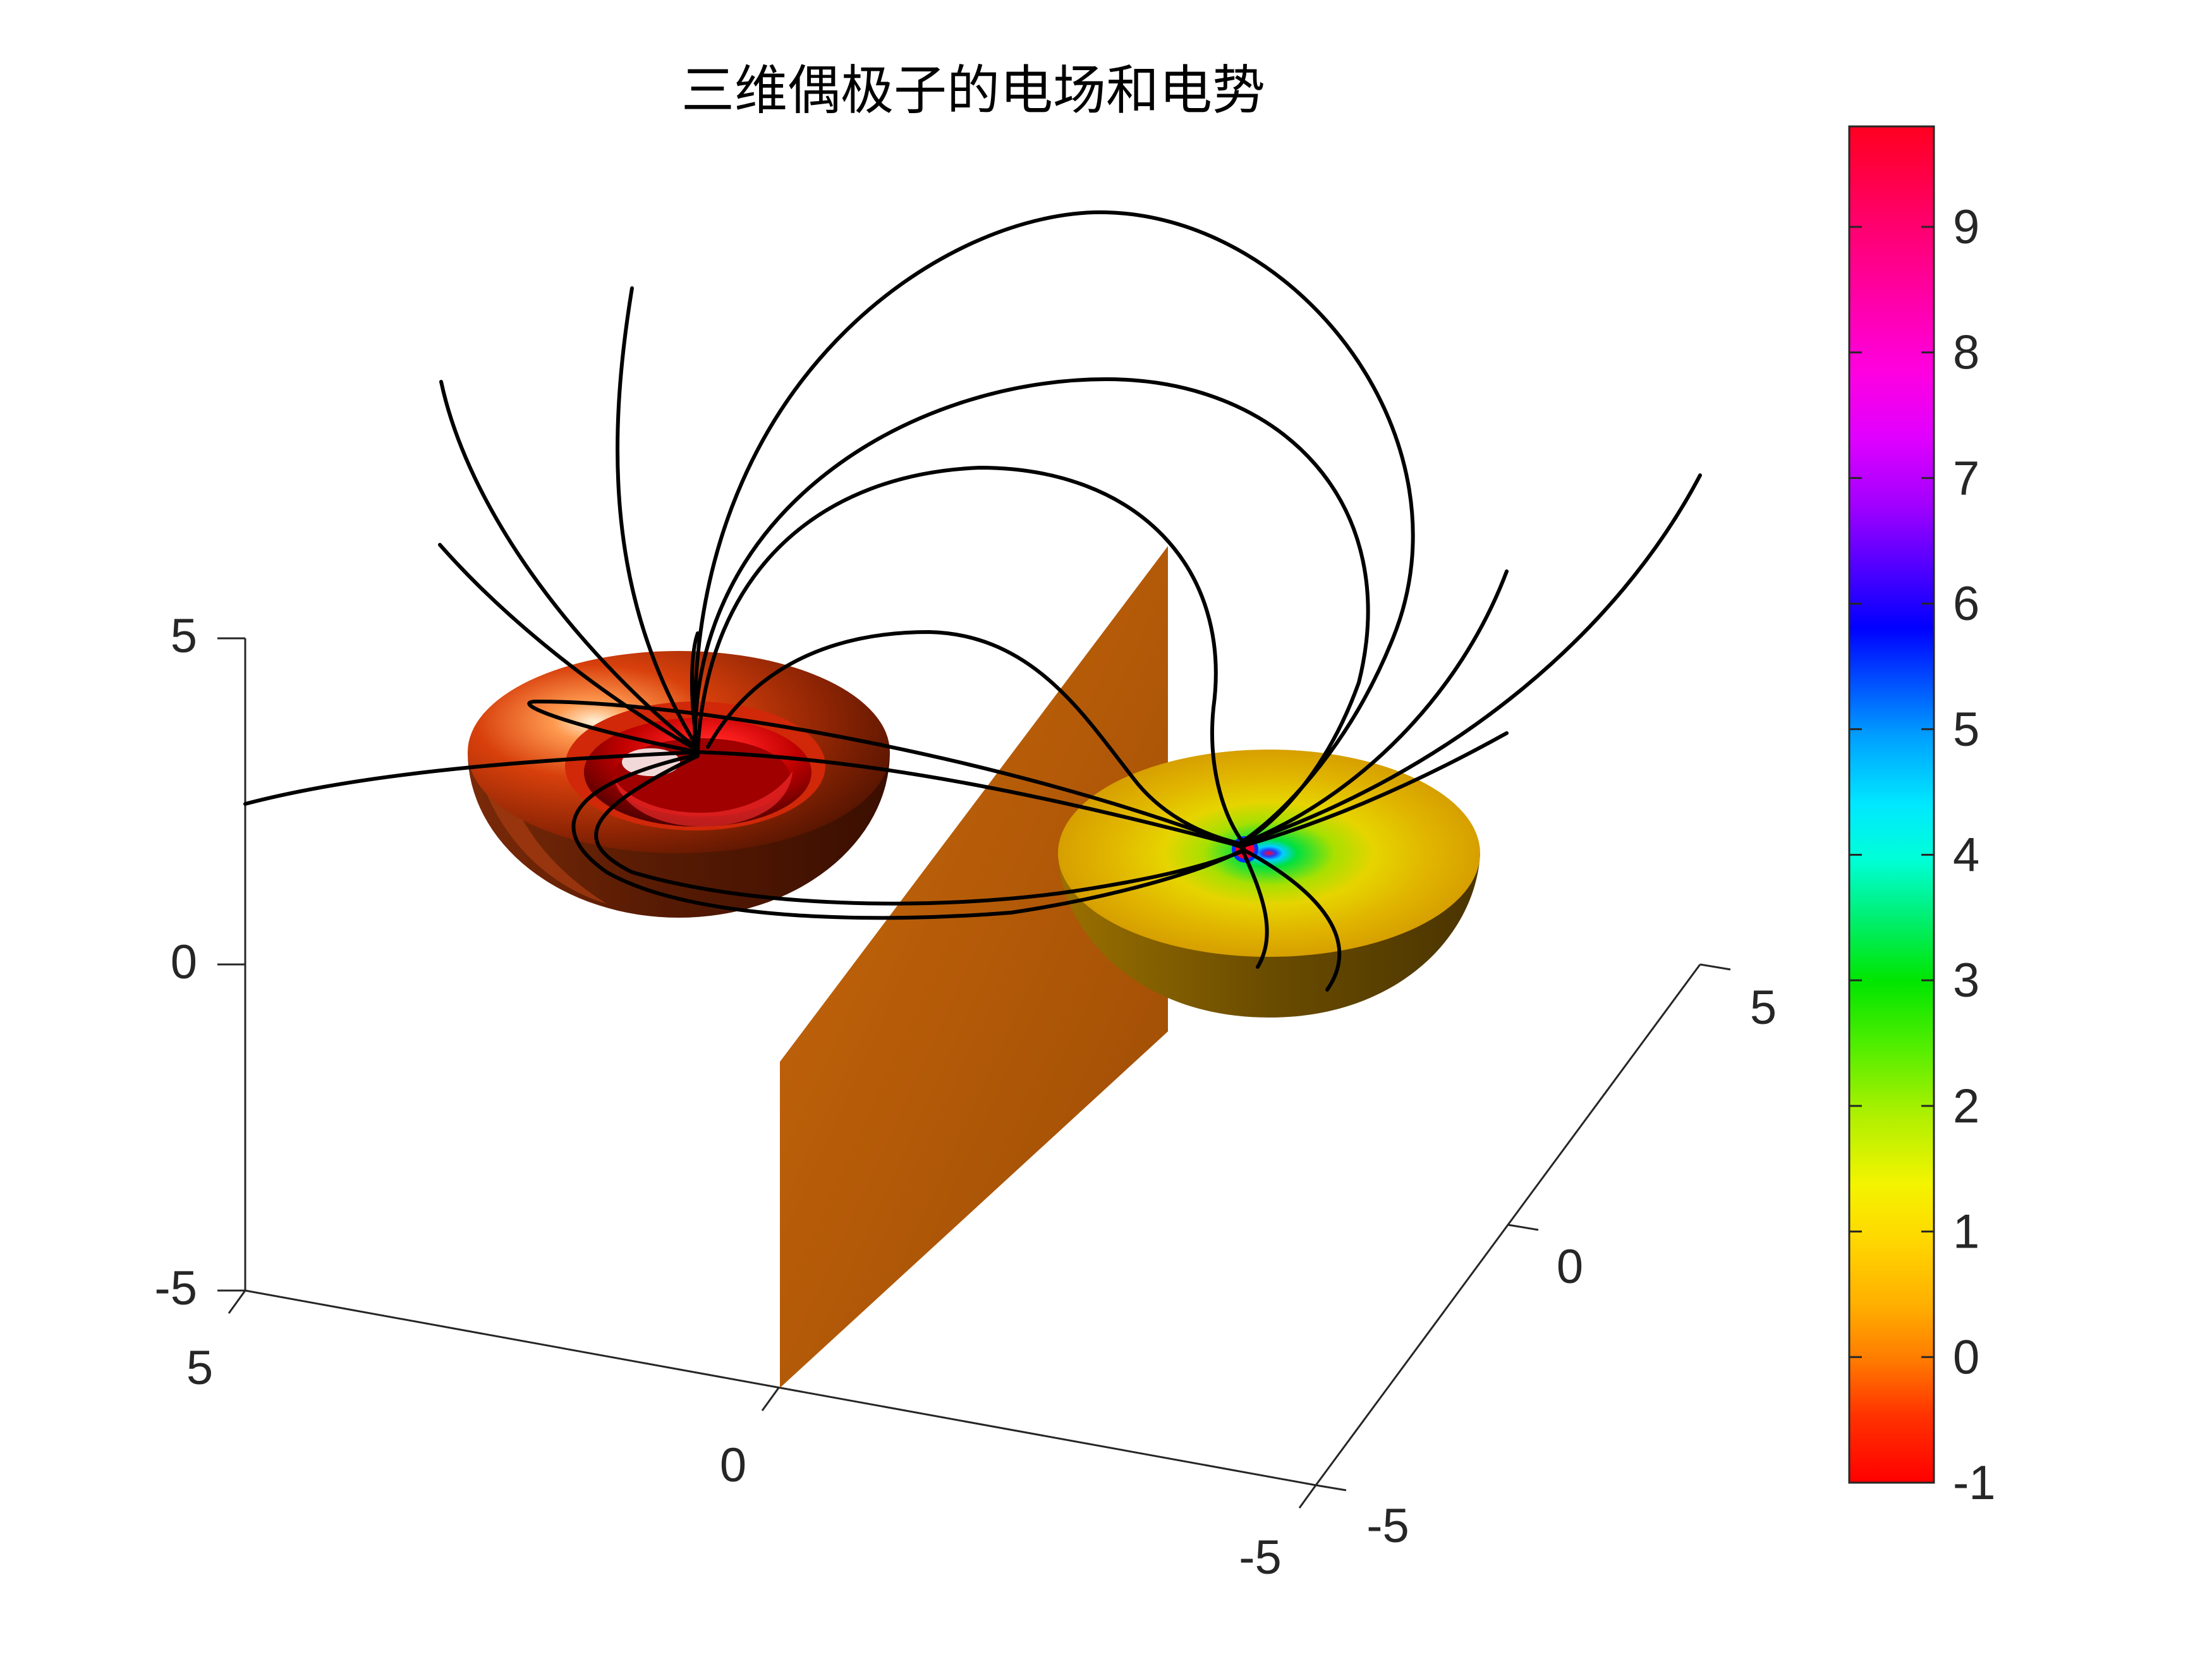  I want to click on x-tick-label--5: -5, so click(1260, 1558).